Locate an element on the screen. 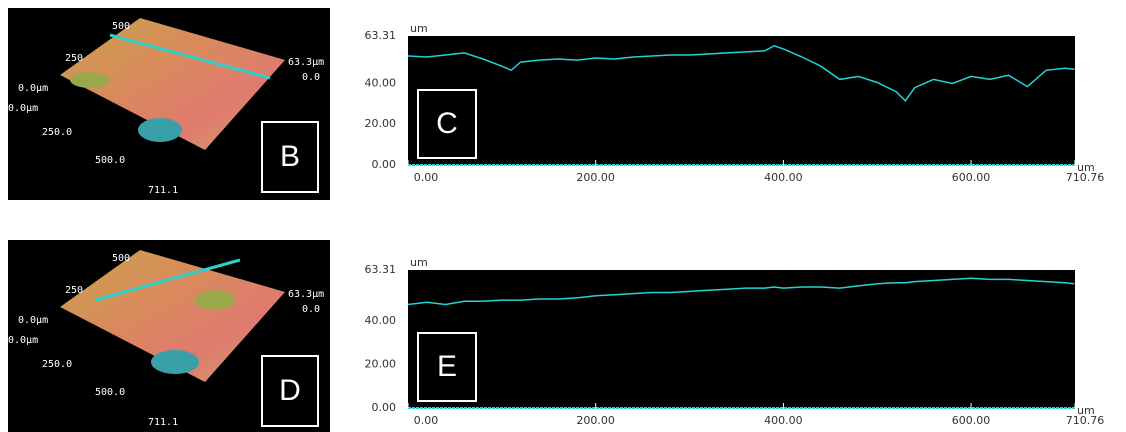  panel-label: B is located at coordinates (290, 156).